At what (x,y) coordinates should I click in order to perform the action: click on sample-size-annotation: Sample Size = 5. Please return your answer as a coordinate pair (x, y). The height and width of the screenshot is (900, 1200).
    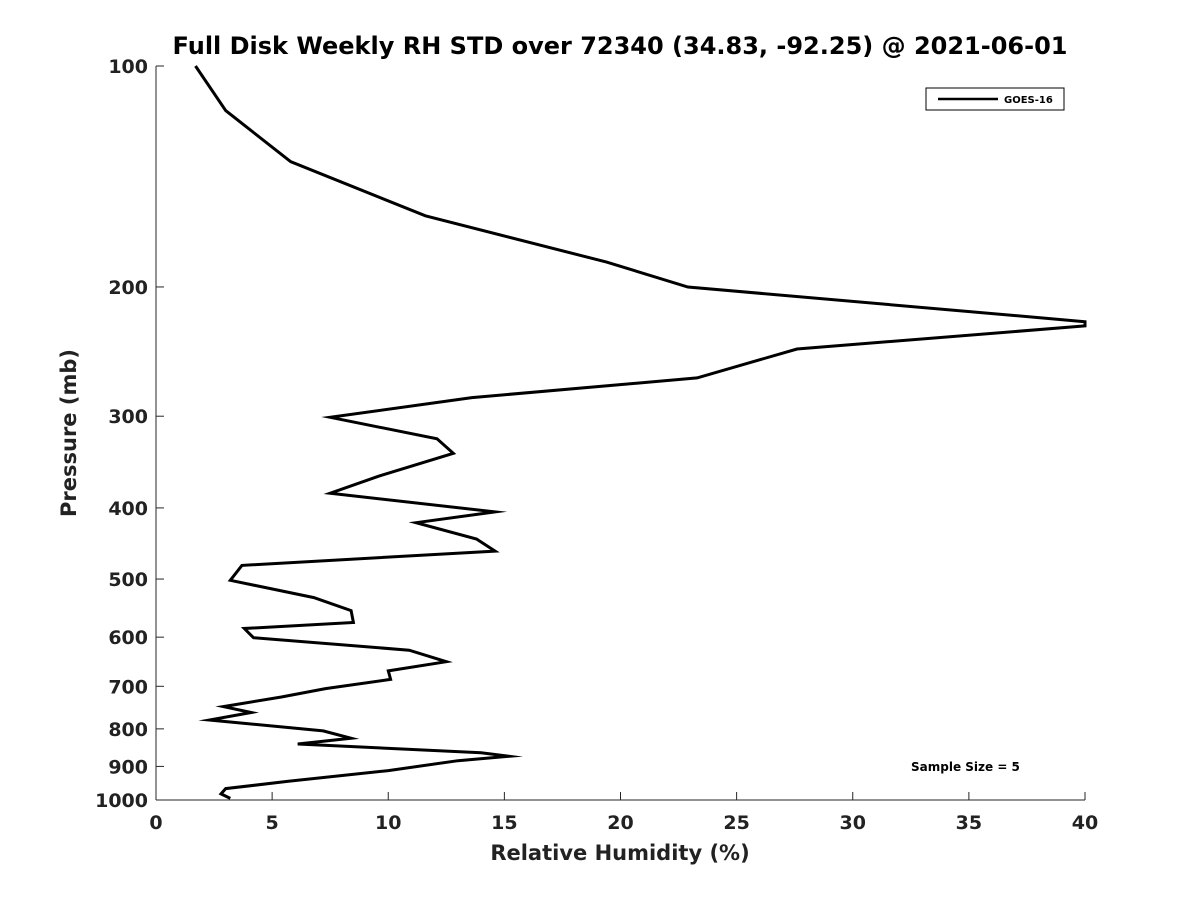
    Looking at the image, I should click on (965, 767).